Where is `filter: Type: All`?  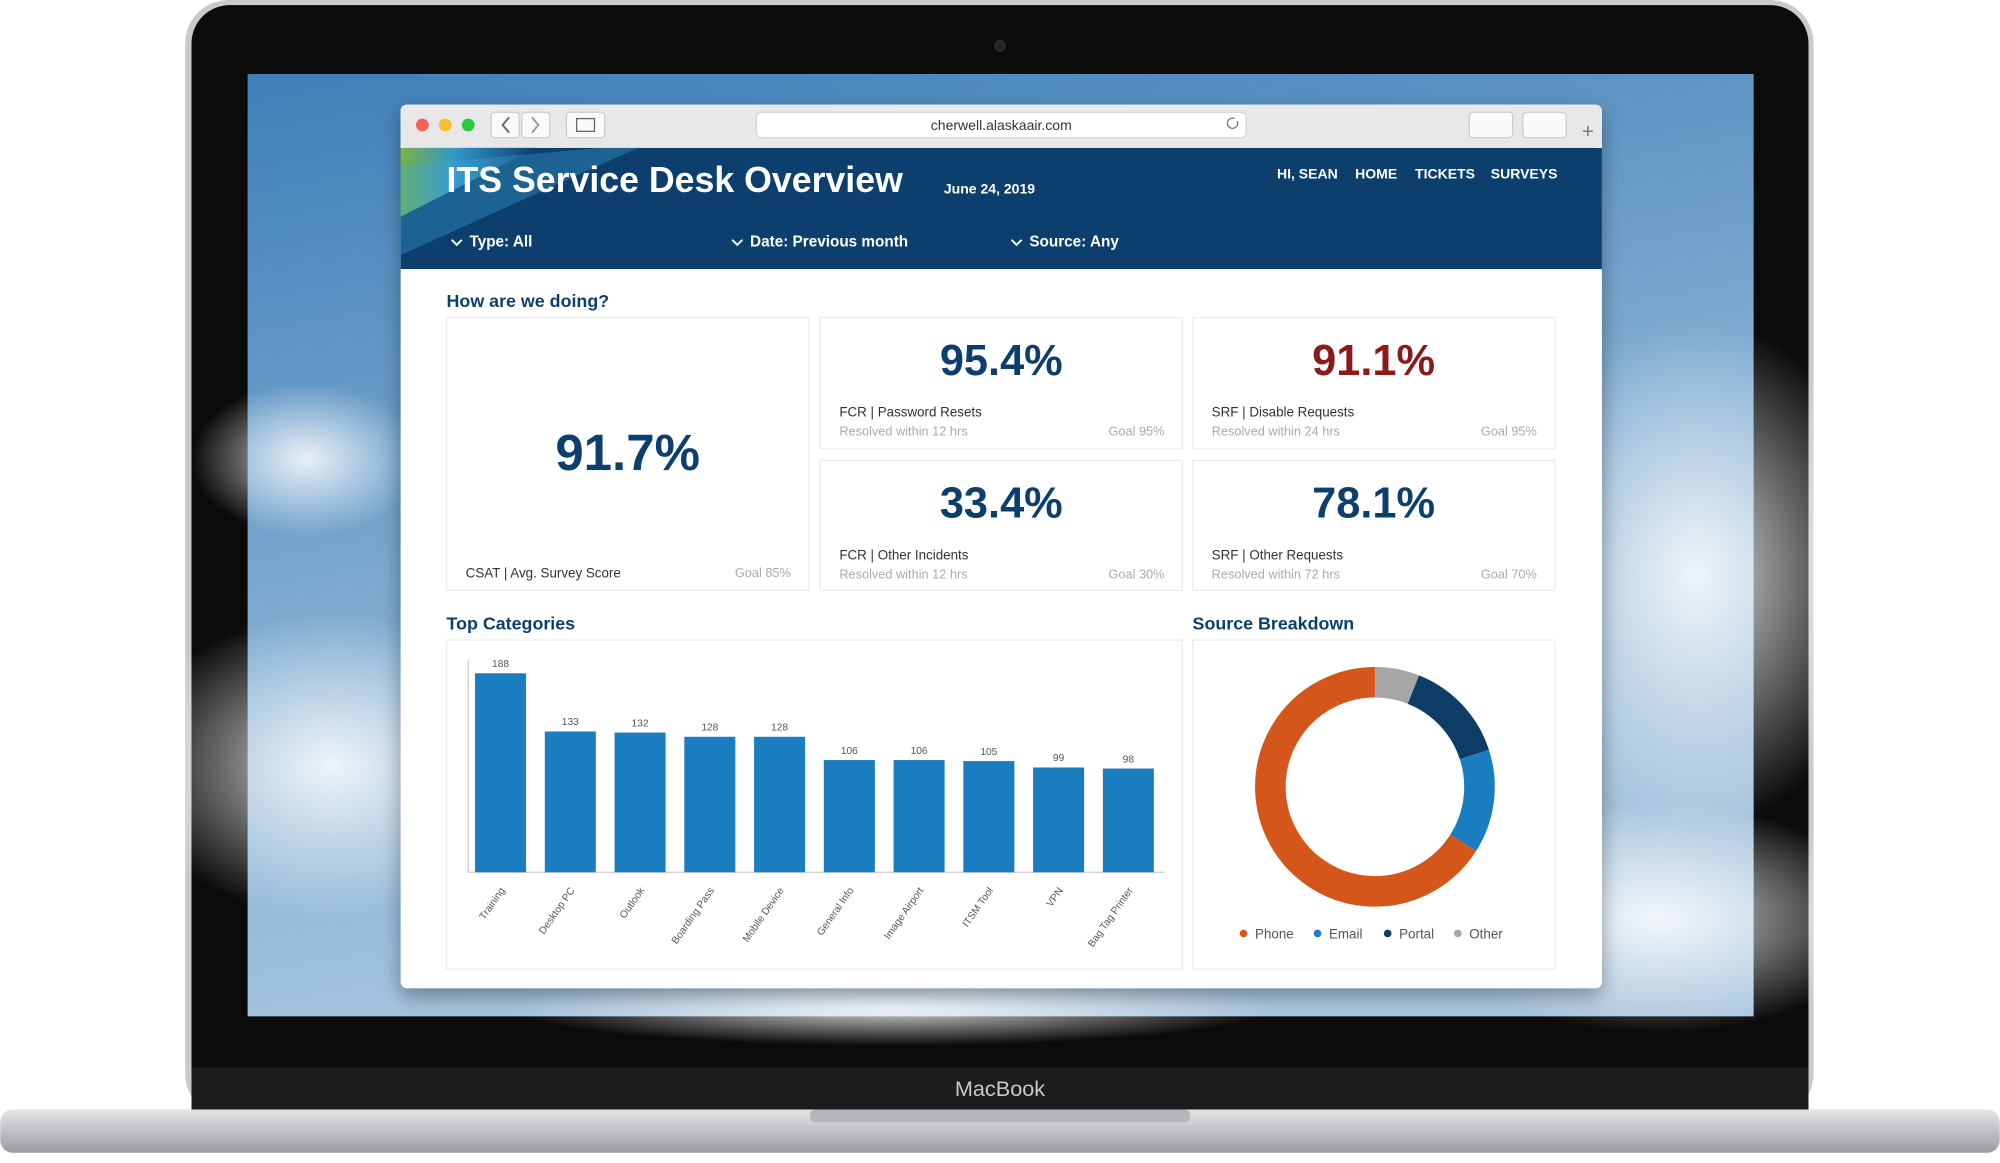
filter: Type: All is located at coordinates (501, 241).